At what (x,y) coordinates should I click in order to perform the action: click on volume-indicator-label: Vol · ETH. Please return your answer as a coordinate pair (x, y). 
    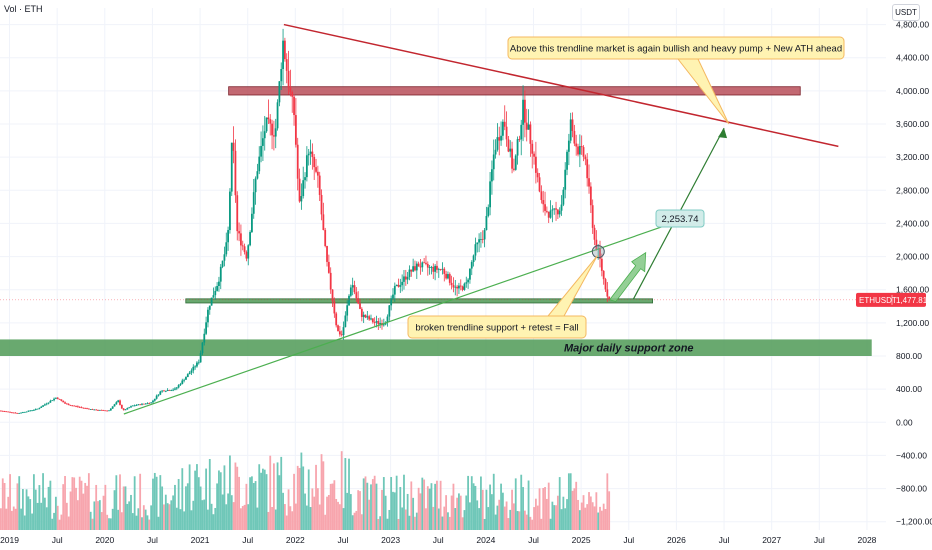
    Looking at the image, I should click on (23, 9).